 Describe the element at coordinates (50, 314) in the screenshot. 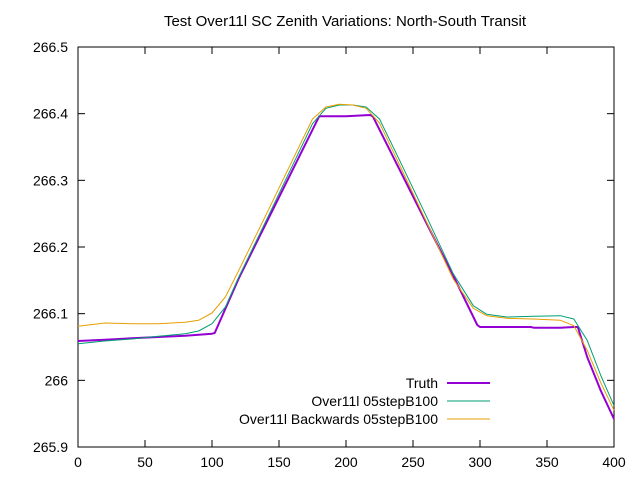

I see `y-tick-label: 266.1` at that location.